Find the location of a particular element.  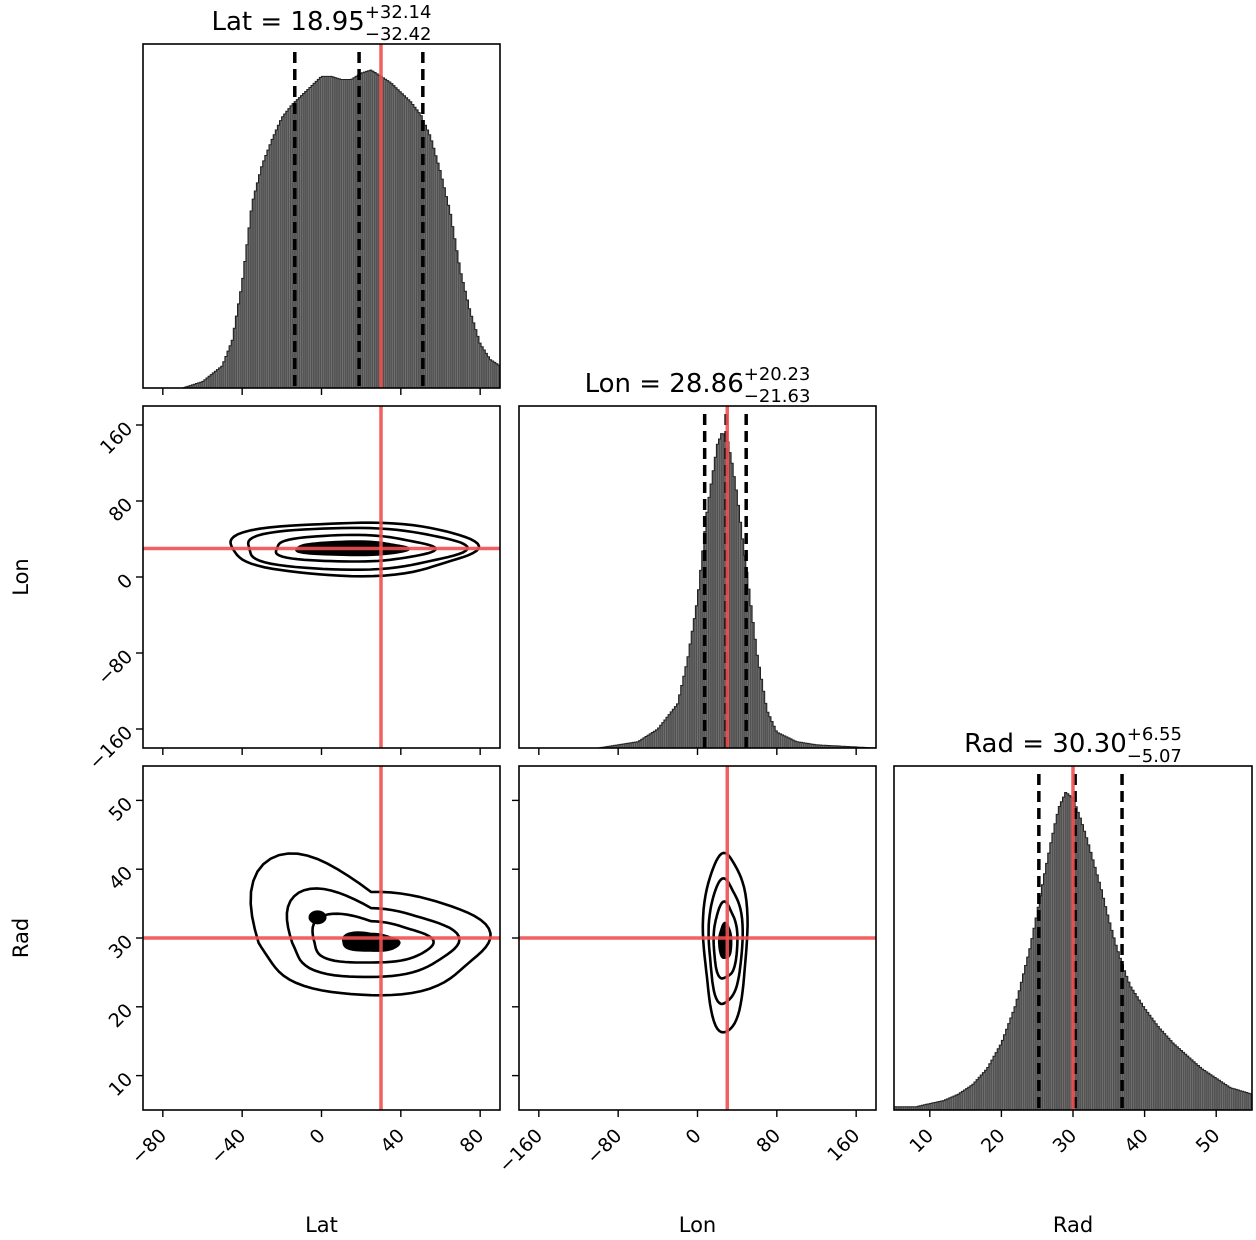

contour-panel-lon-rad is located at coordinates (725, 942).